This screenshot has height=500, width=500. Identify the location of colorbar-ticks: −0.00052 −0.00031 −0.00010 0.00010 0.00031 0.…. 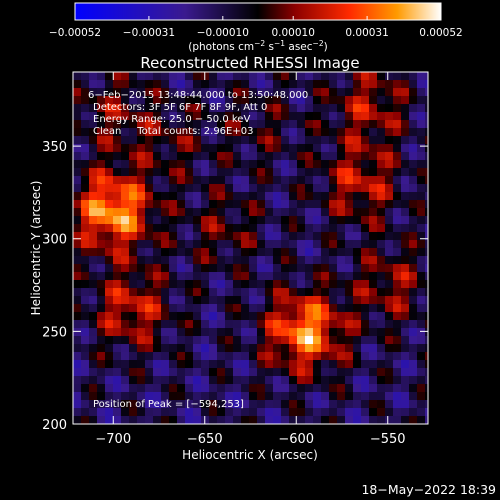
(256, 27).